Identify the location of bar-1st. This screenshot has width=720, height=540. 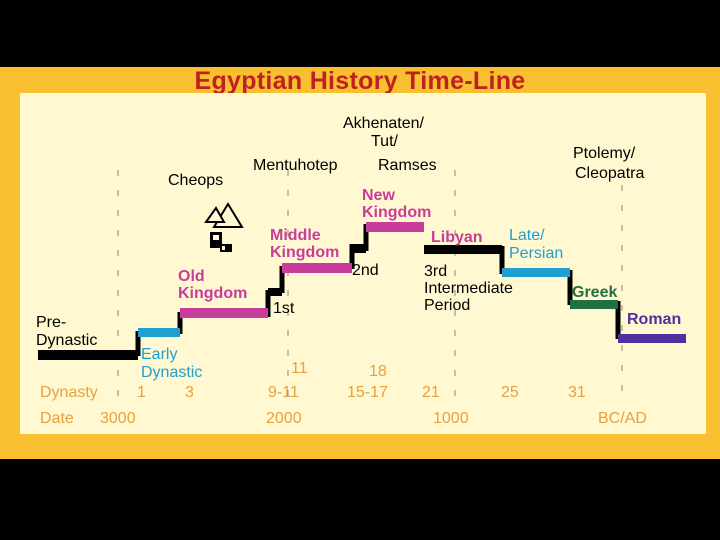
(275, 292).